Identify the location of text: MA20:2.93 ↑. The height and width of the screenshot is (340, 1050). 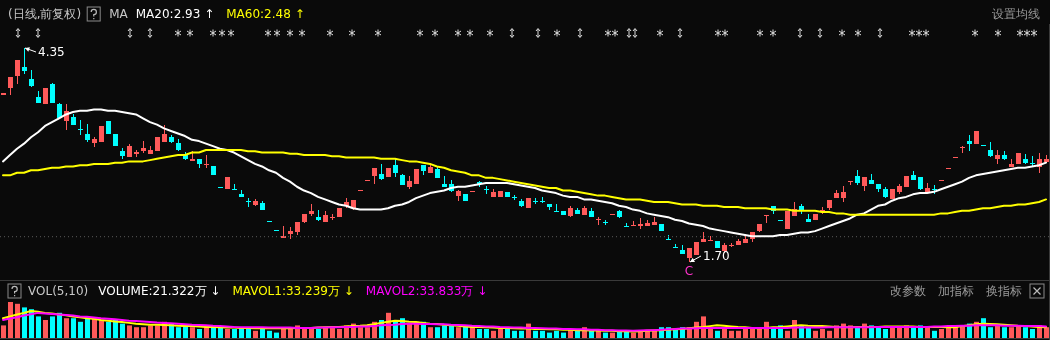
(175, 14).